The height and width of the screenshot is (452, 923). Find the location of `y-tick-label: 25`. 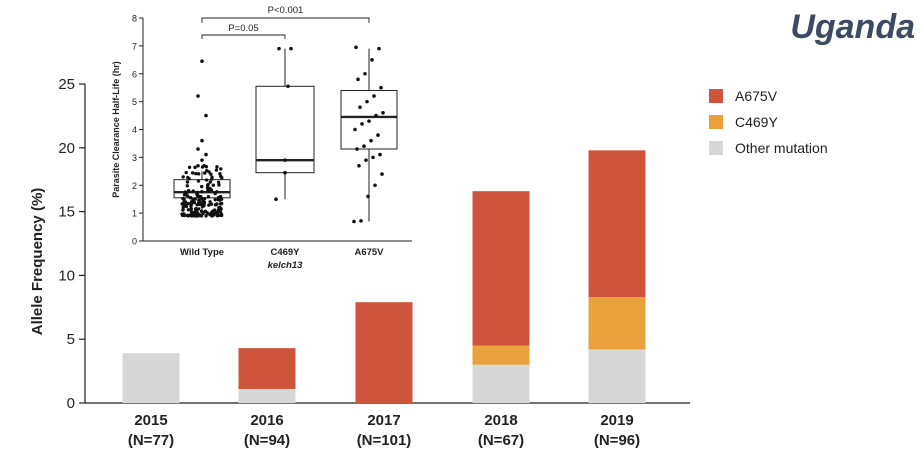

y-tick-label: 25 is located at coordinates (66, 84).